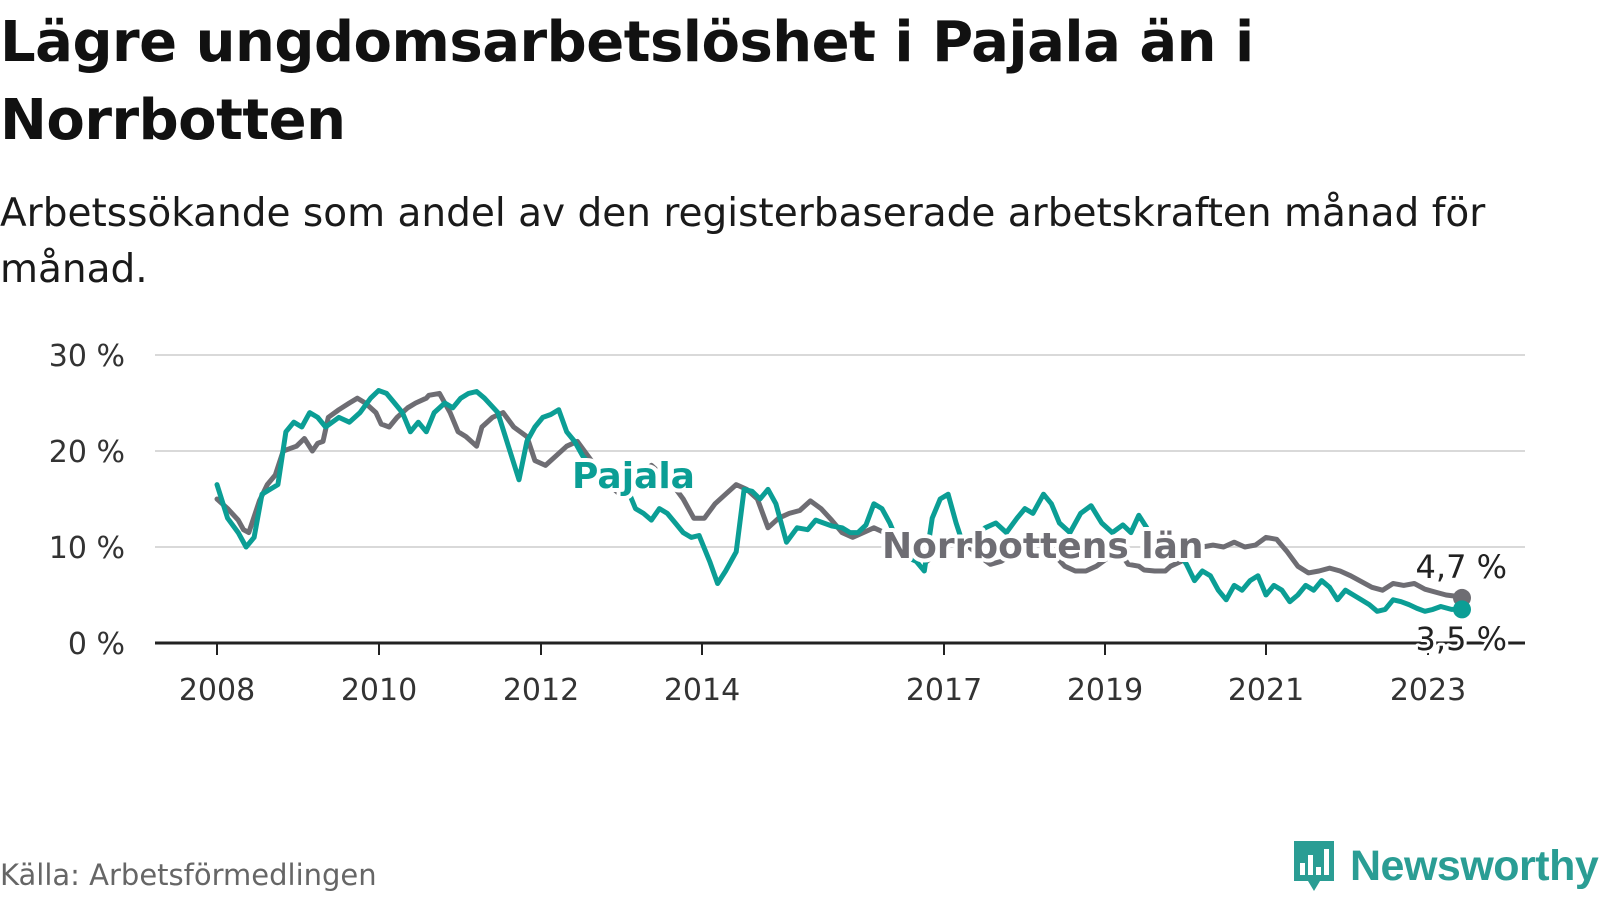  Describe the element at coordinates (1314, 866) in the screenshot. I see `bar-chart-speech-bubble-icon` at that location.